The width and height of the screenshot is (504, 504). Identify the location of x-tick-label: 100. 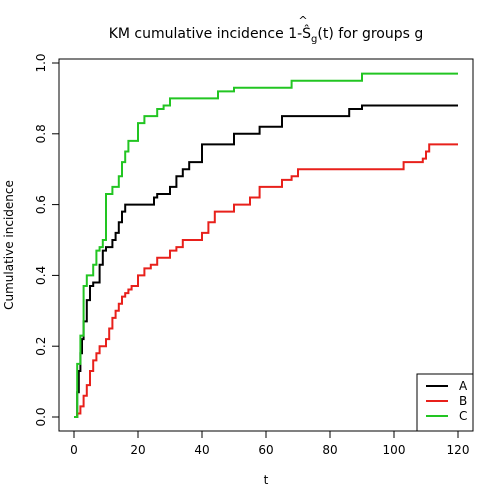
(394, 450).